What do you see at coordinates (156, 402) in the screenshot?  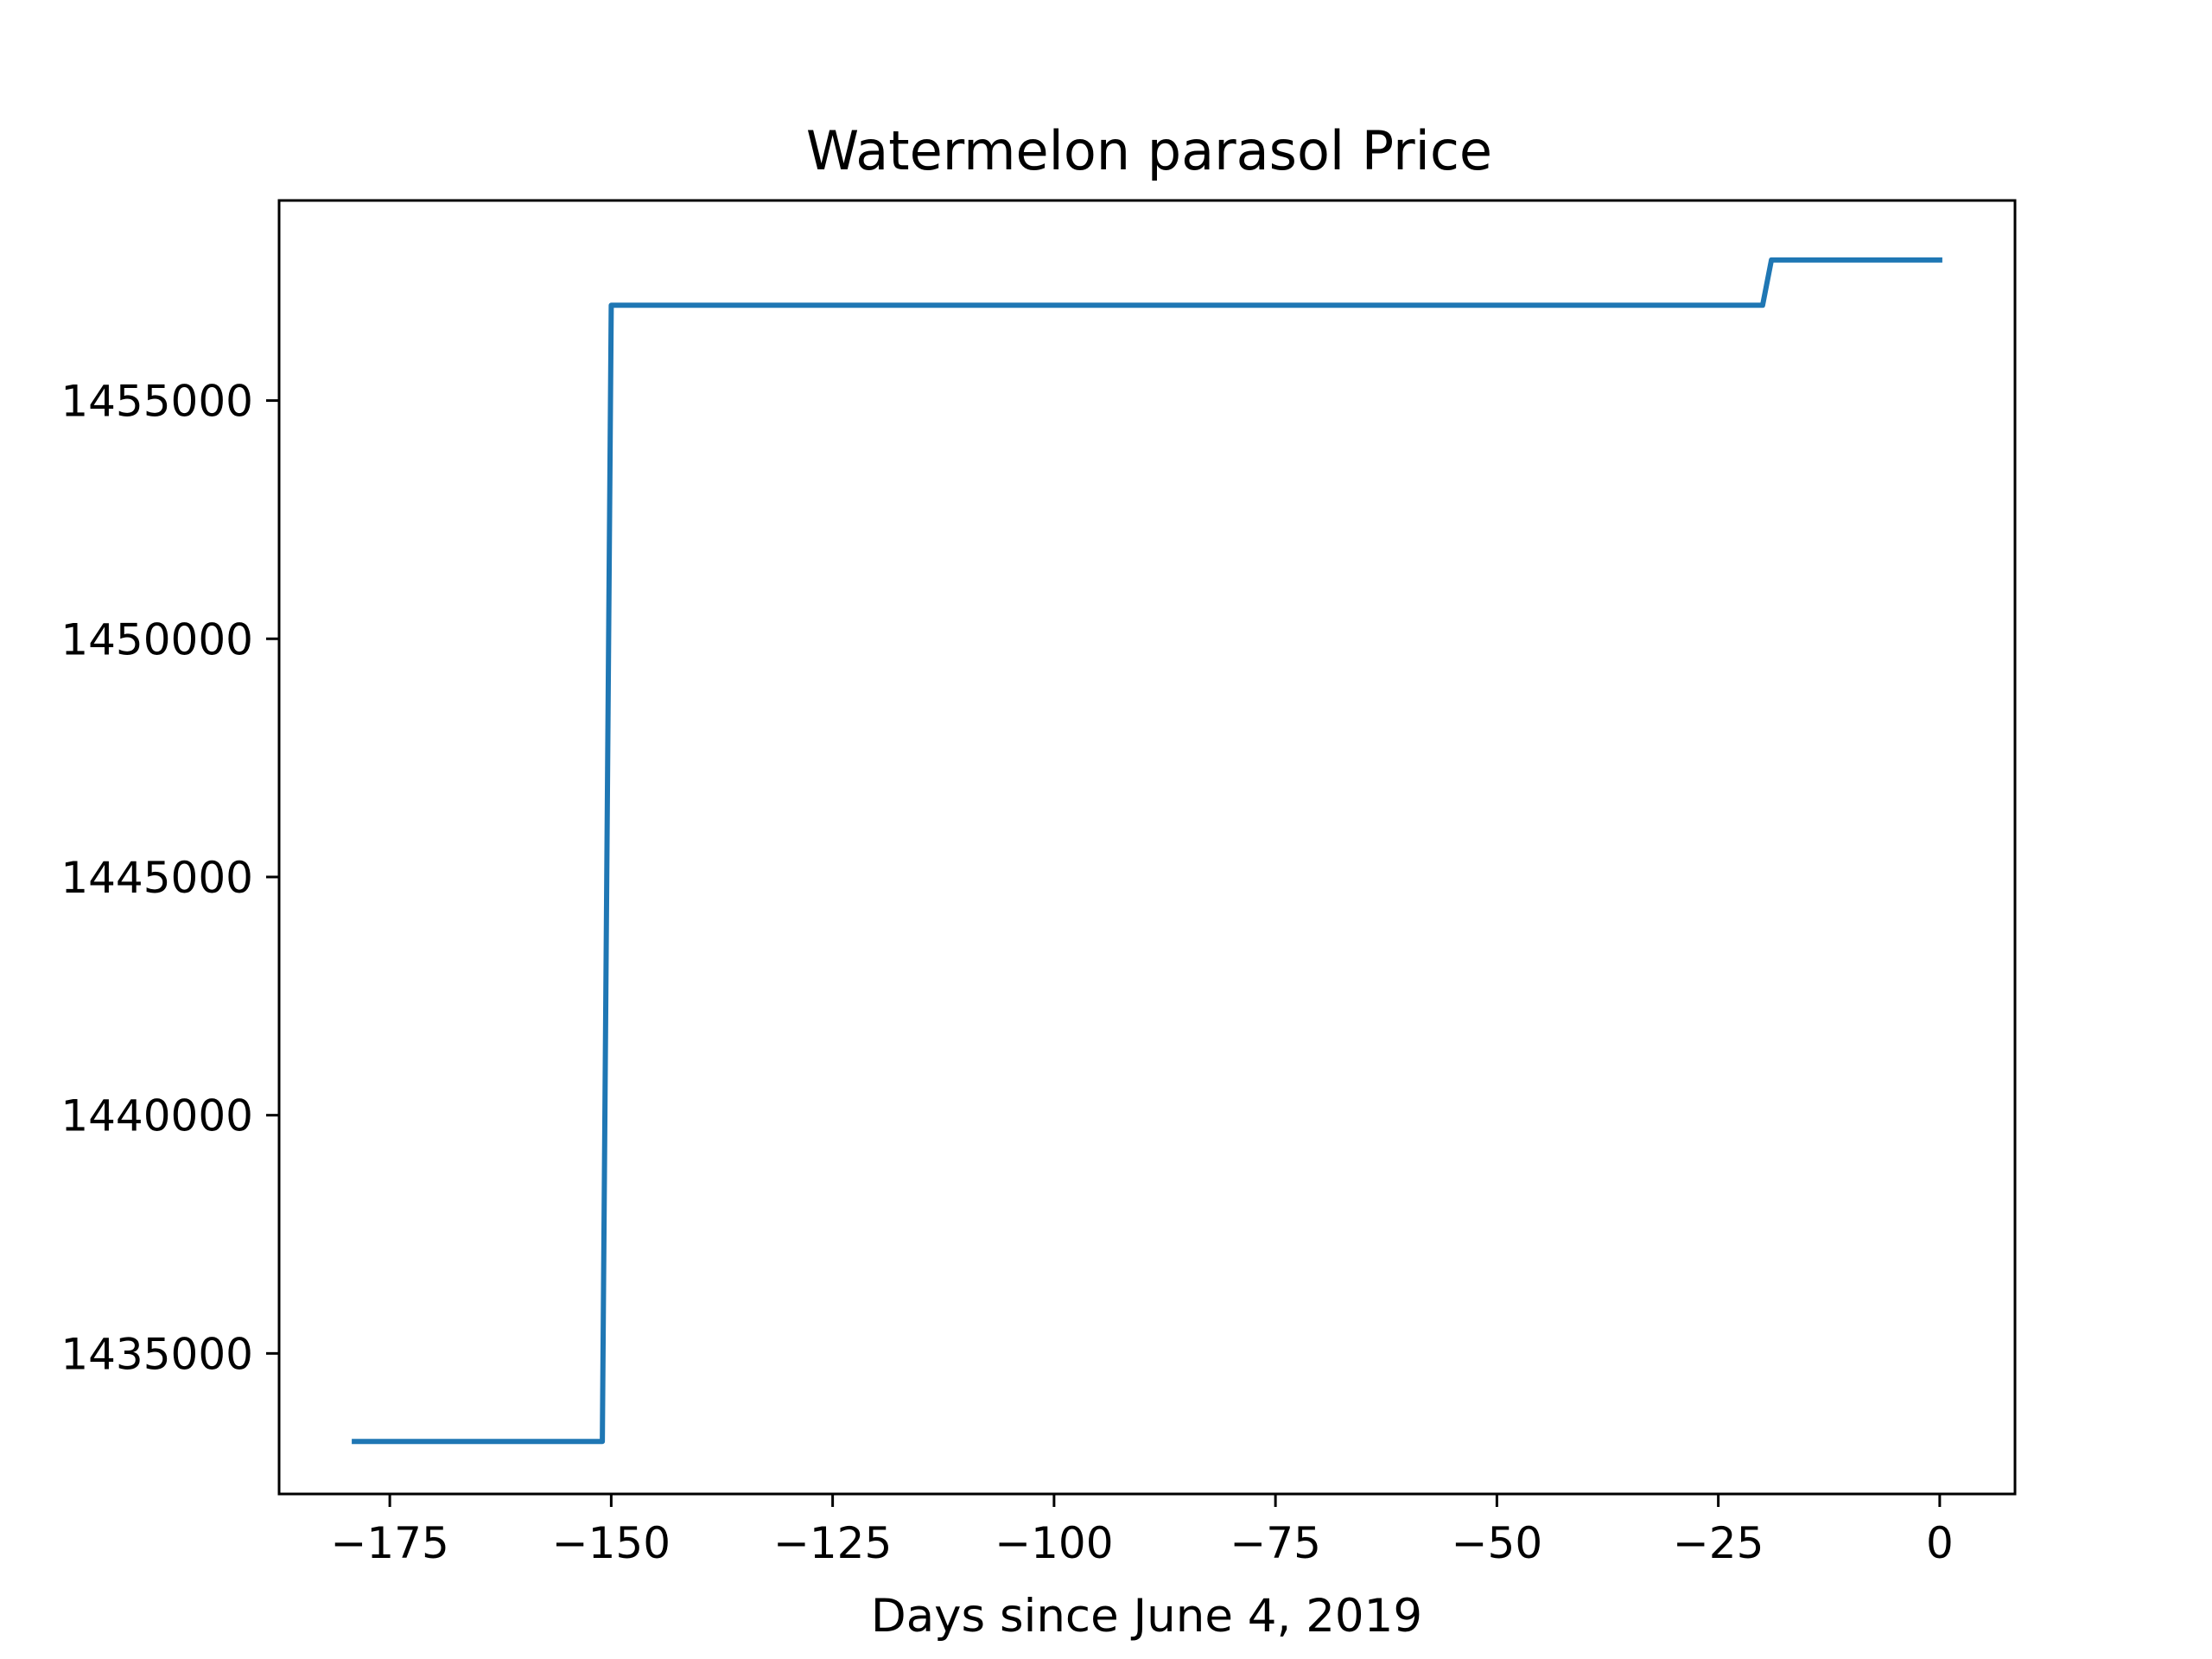 I see `y-tick-label: 1455000` at bounding box center [156, 402].